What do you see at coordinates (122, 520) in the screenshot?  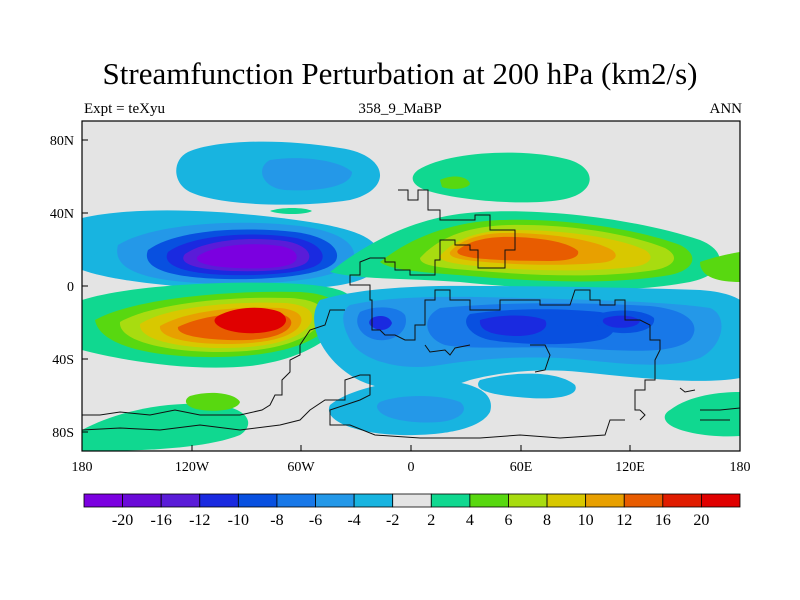 I see `colorbar-label: -20` at bounding box center [122, 520].